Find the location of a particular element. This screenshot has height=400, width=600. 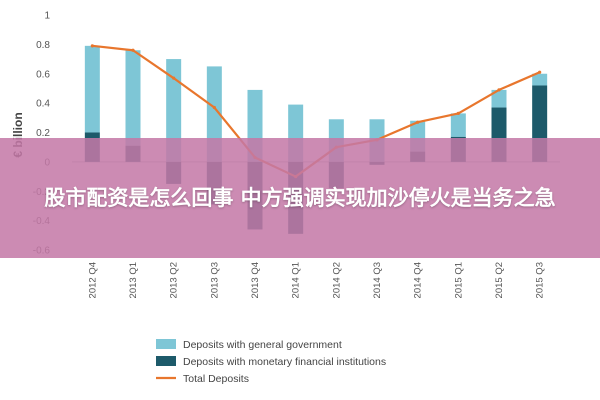

x-tick-label: 2013 Q3 is located at coordinates (214, 280).